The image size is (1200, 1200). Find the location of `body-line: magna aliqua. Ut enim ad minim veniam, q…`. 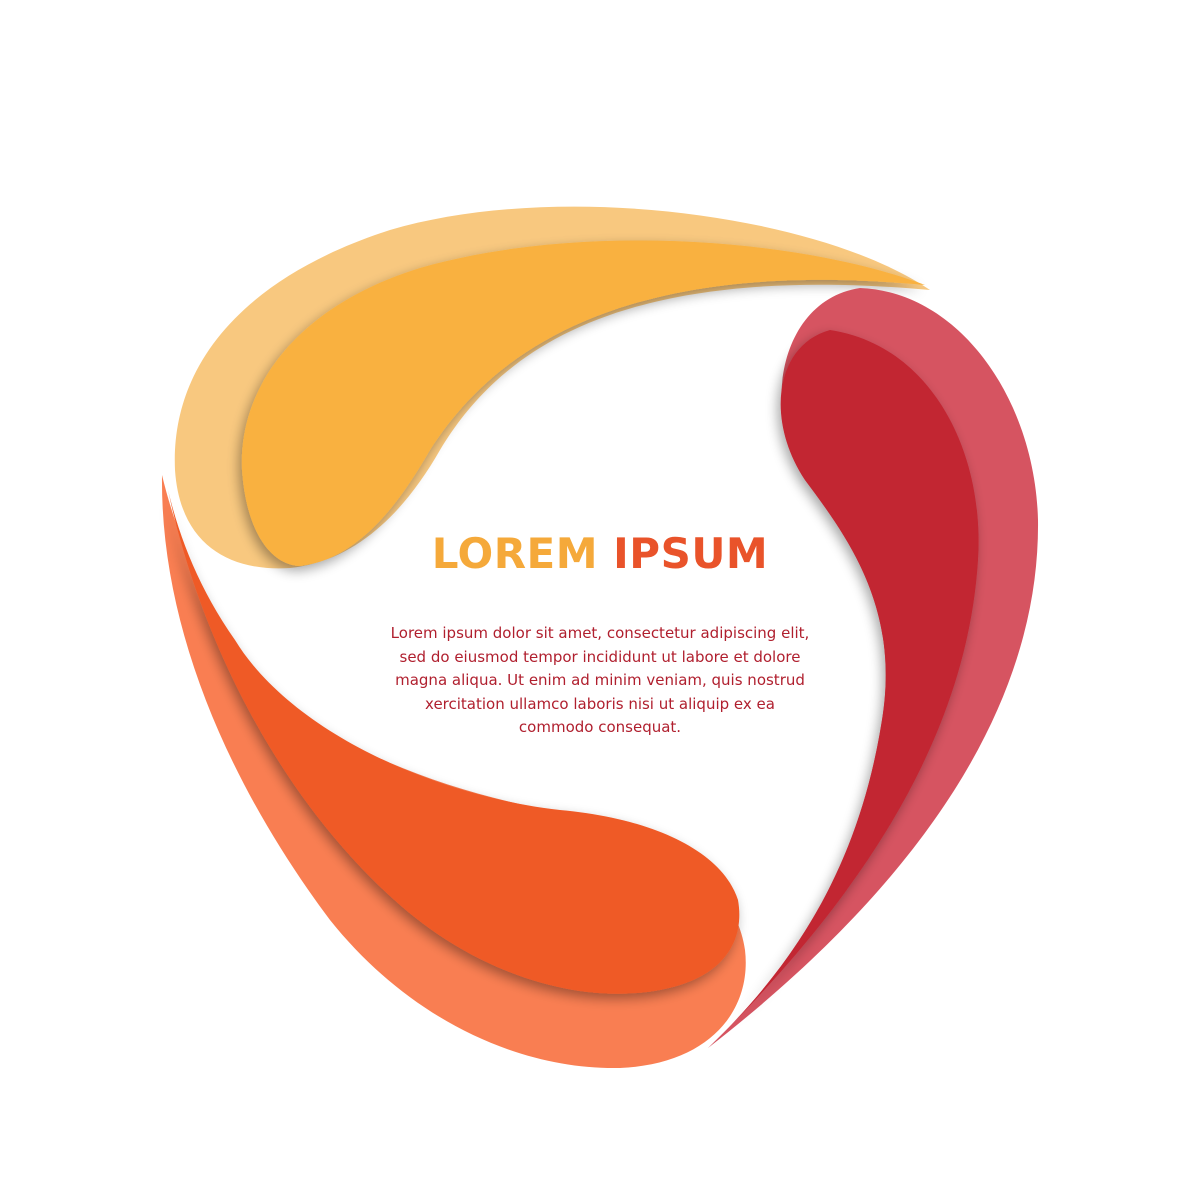

body-line: magna aliqua. Ut enim ad minim veniam, q… is located at coordinates (600, 680).